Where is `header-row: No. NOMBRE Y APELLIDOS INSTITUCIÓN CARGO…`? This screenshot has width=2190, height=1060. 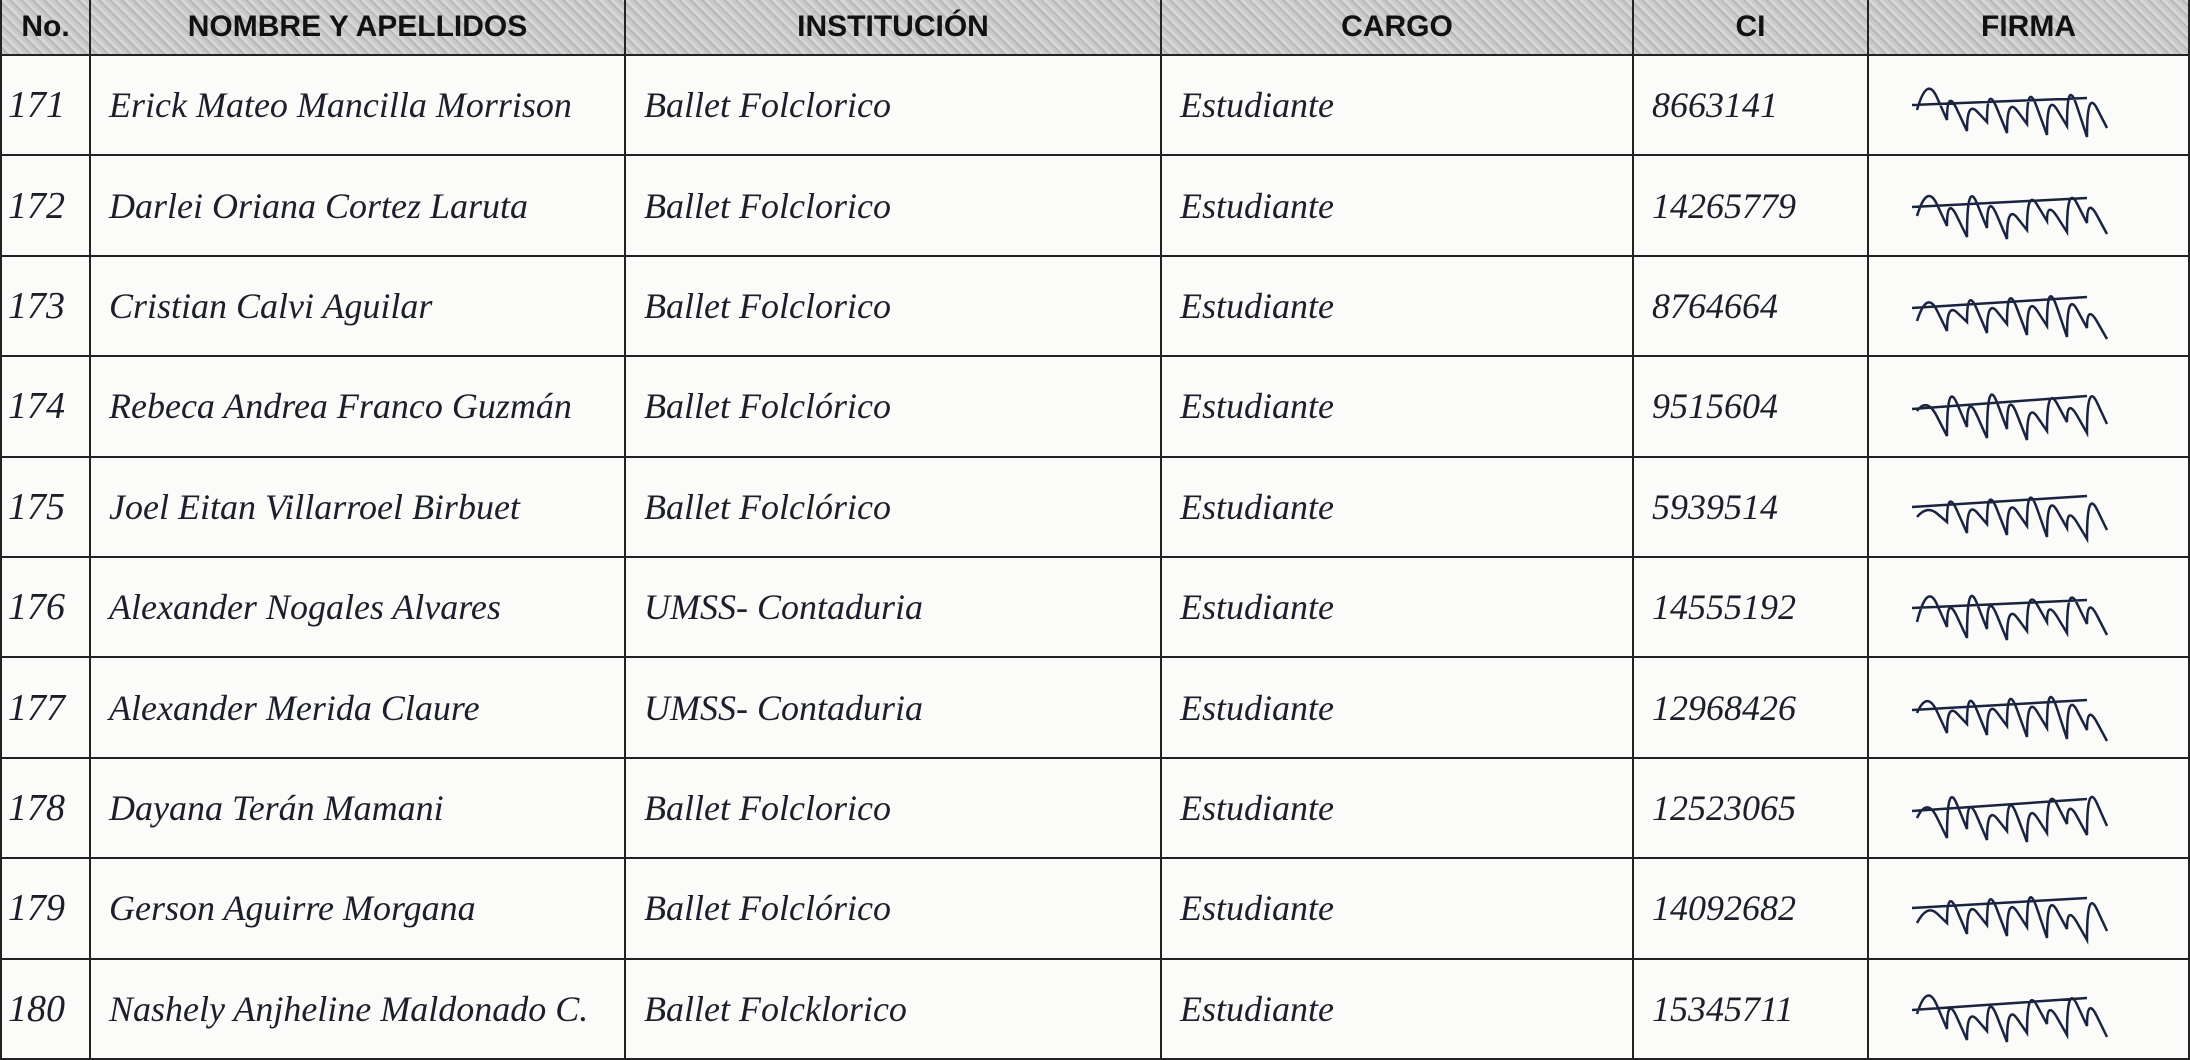
header-row: No. NOMBRE Y APELLIDOS INSTITUCIÓN CARGO… is located at coordinates (1095, 28).